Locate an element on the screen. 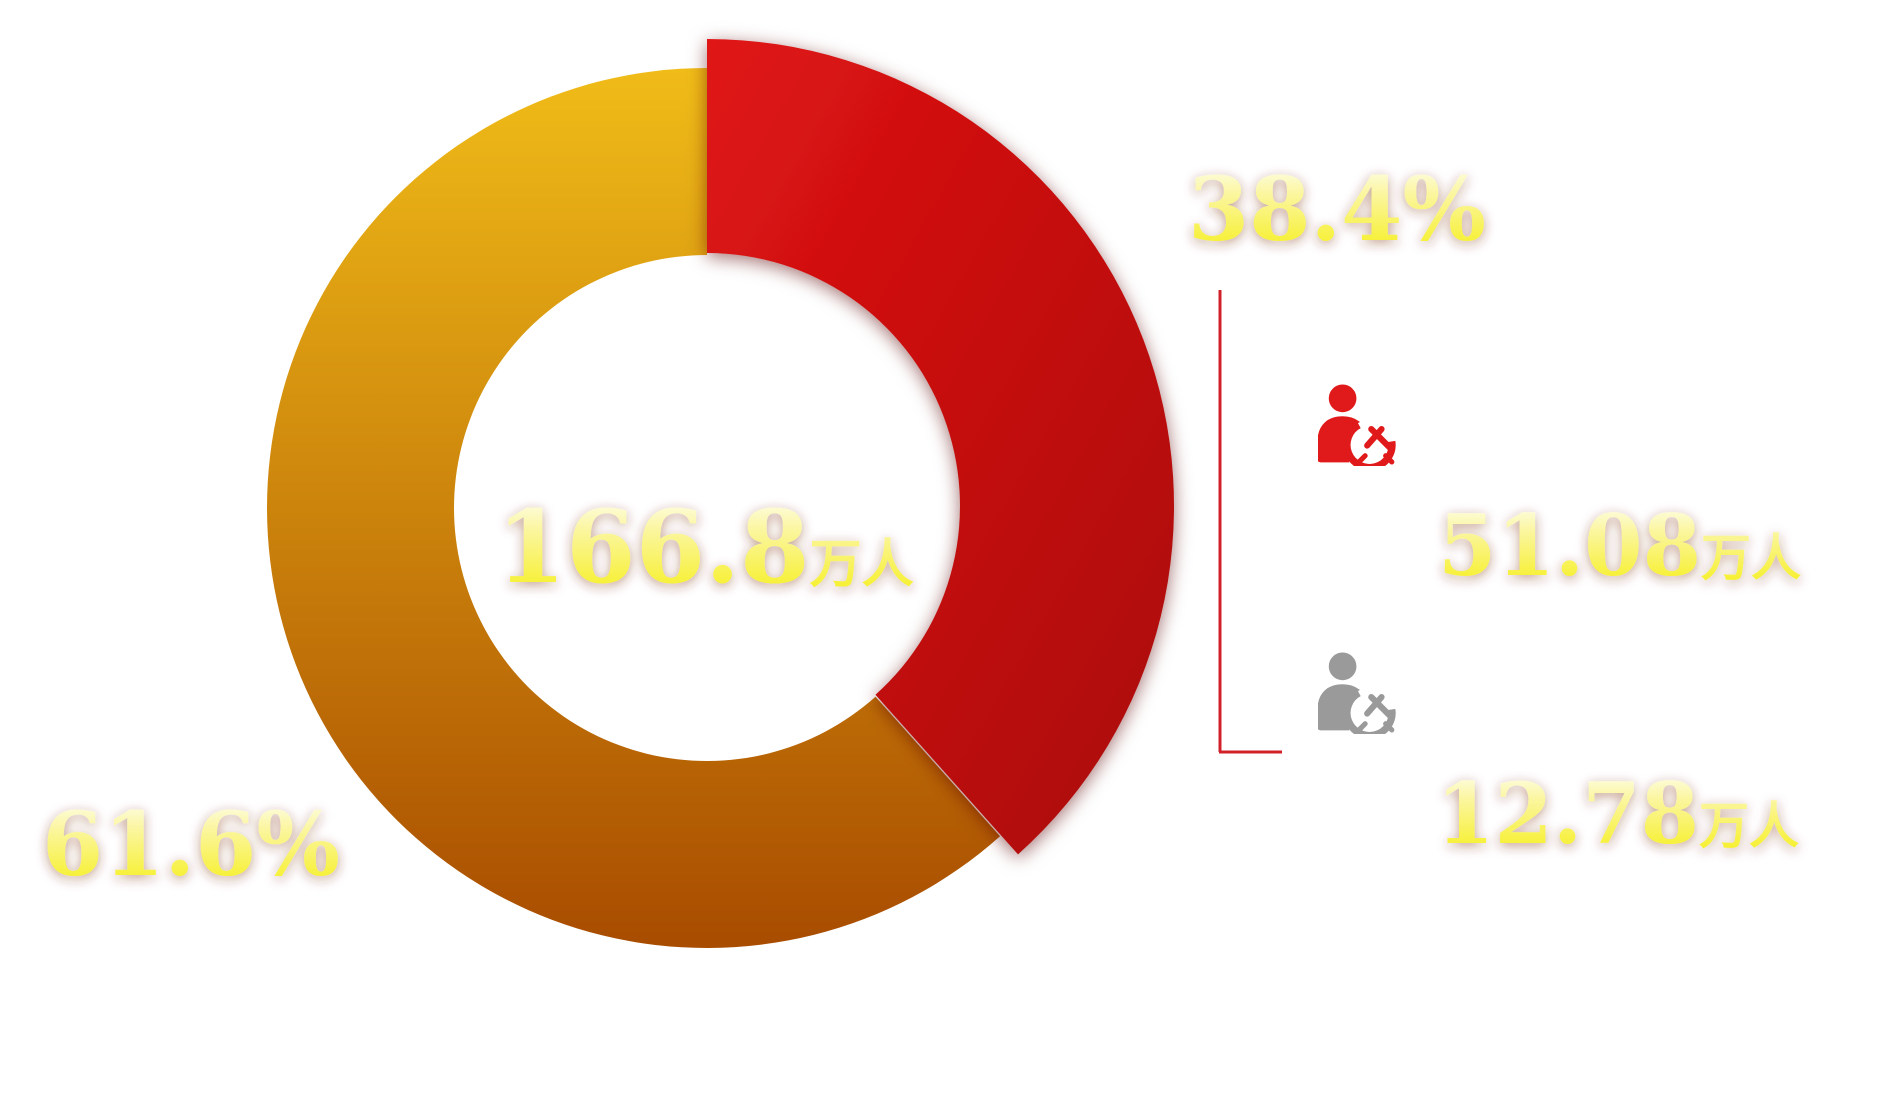  legend-item-1: 51.08万人 is located at coordinates (1559, 490).